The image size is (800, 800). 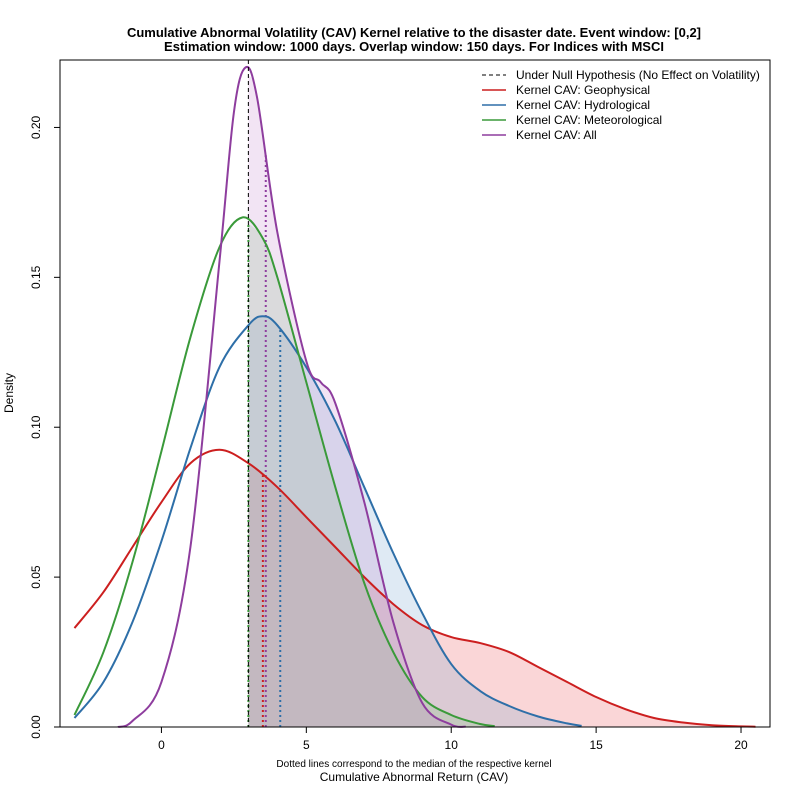 What do you see at coordinates (583, 105) in the screenshot?
I see `legend-label: Kernel CAV: Hydrological` at bounding box center [583, 105].